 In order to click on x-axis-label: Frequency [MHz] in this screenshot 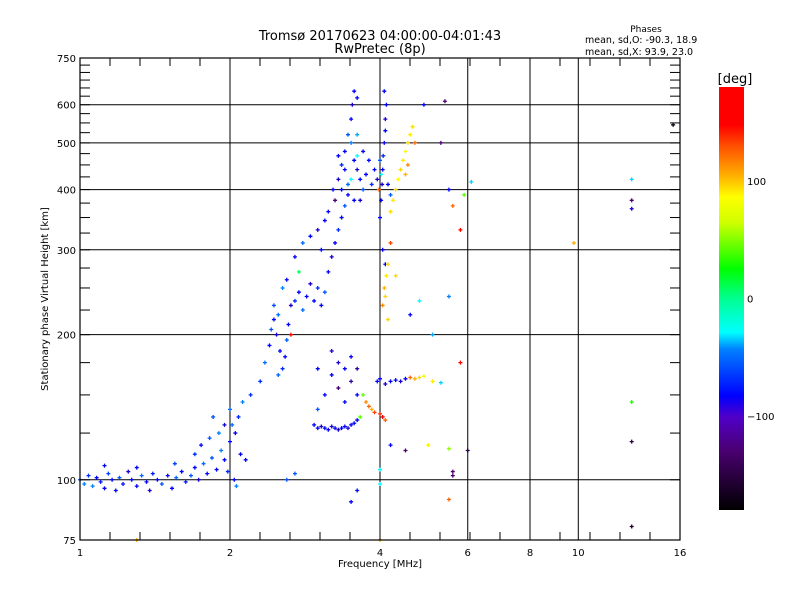, I will do `click(380, 564)`.